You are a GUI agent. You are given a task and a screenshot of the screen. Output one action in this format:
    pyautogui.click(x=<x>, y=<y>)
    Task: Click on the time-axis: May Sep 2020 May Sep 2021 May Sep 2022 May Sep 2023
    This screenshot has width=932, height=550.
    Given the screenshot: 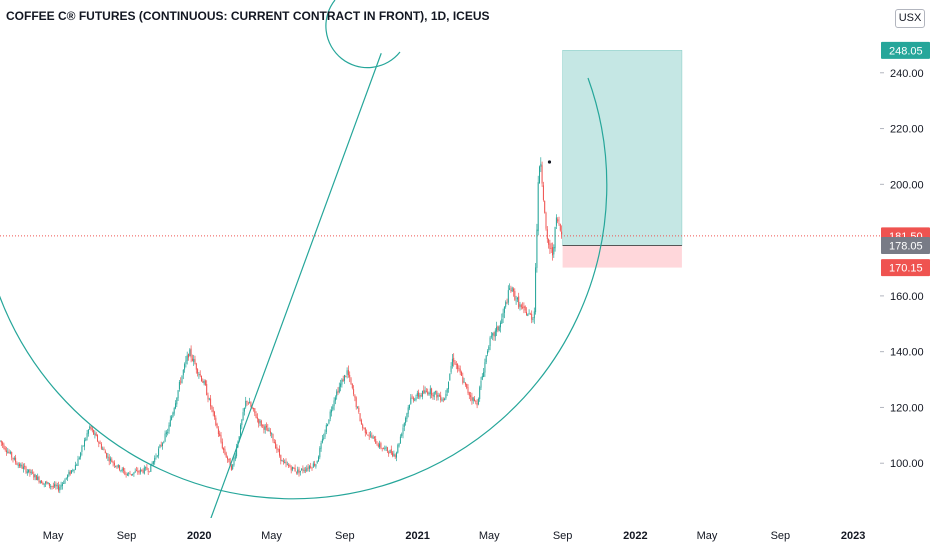 What is the action you would take?
    pyautogui.click(x=466, y=534)
    